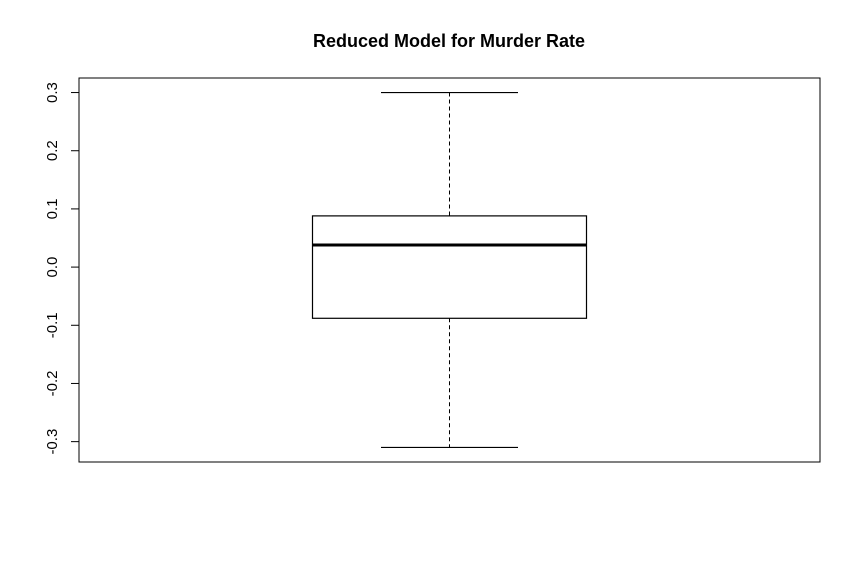 This screenshot has width=861, height=565. What do you see at coordinates (449, 267) in the screenshot?
I see `interquartile-box` at bounding box center [449, 267].